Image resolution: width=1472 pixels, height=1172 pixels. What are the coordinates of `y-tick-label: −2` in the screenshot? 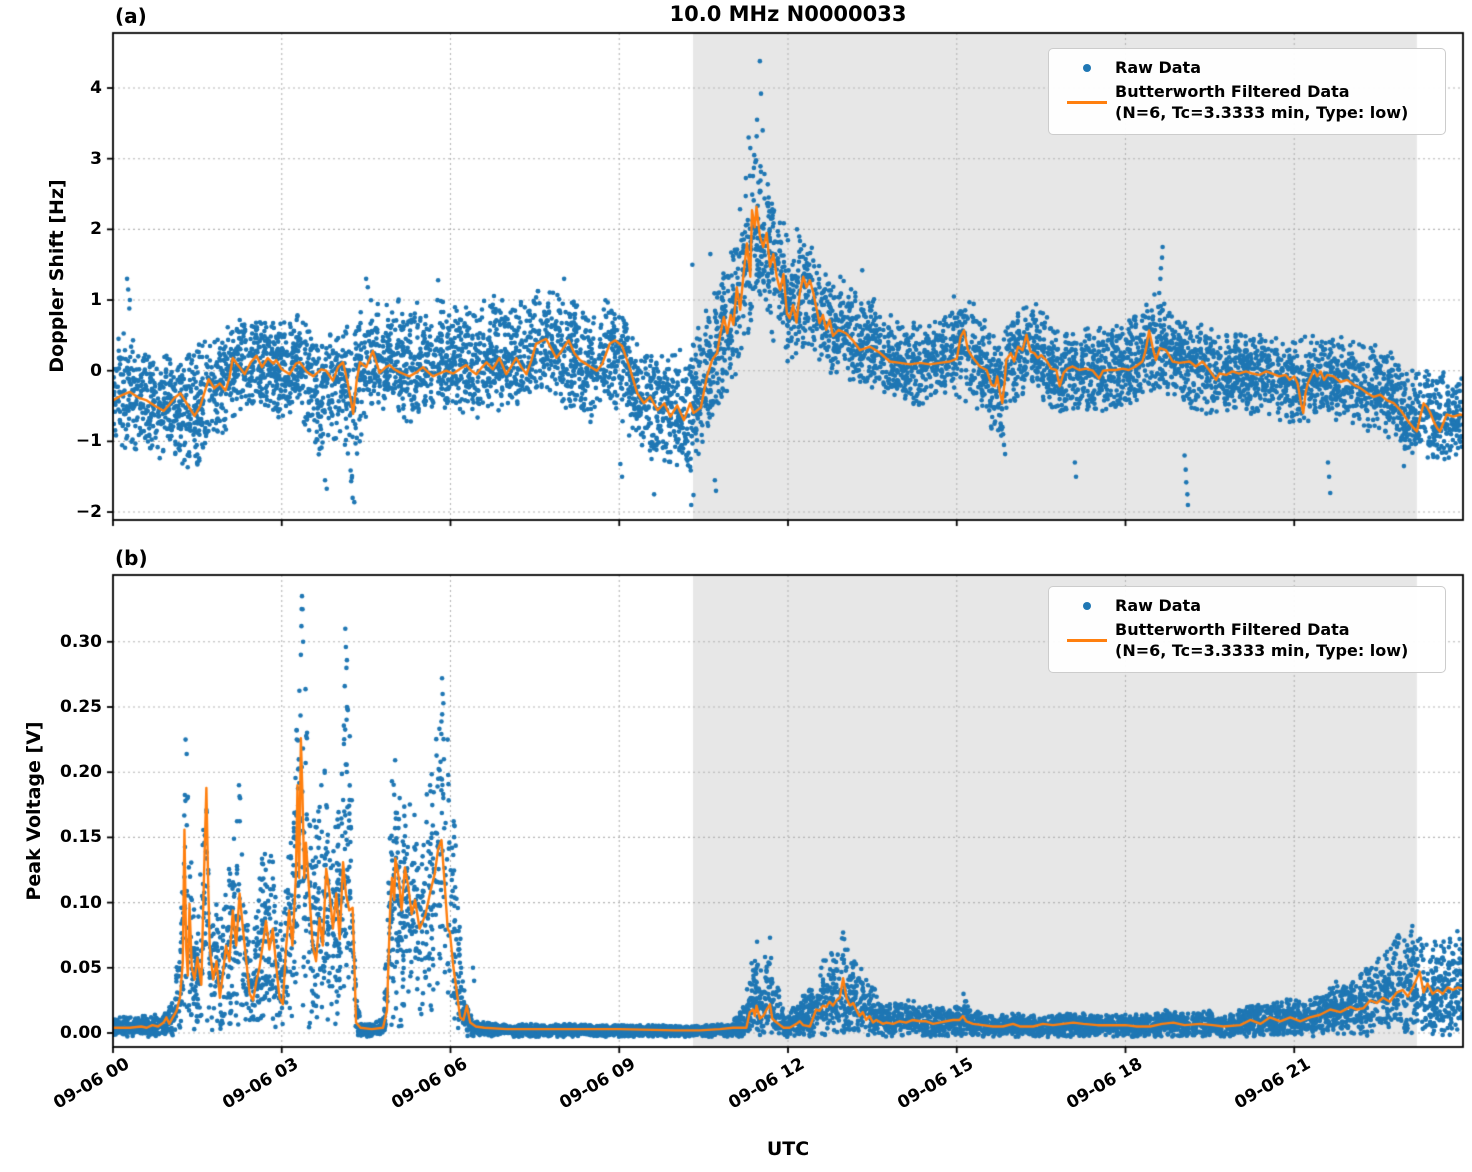 It's located at (88, 512).